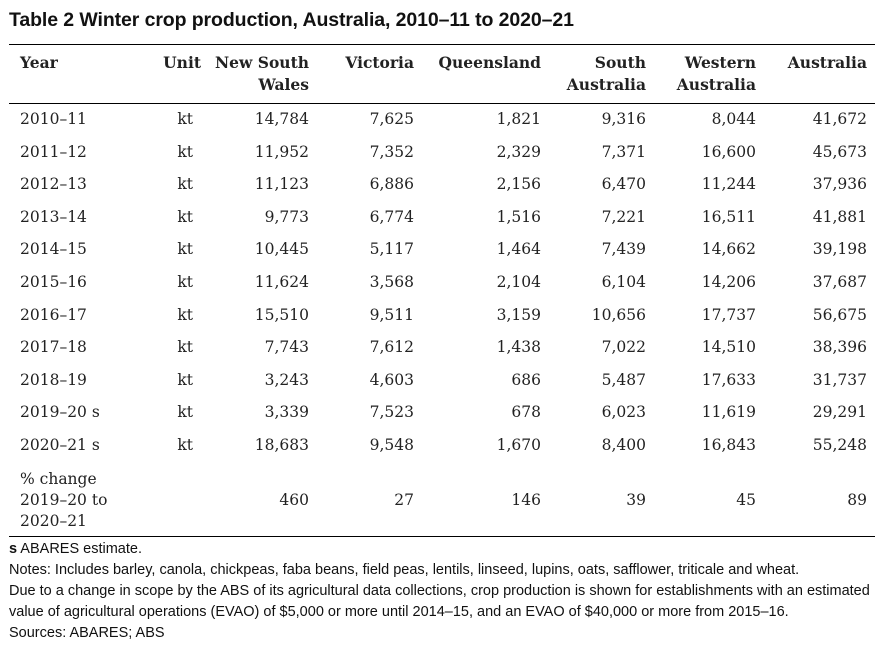  Describe the element at coordinates (623, 379) in the screenshot. I see `cell-sa: 5,487` at that location.